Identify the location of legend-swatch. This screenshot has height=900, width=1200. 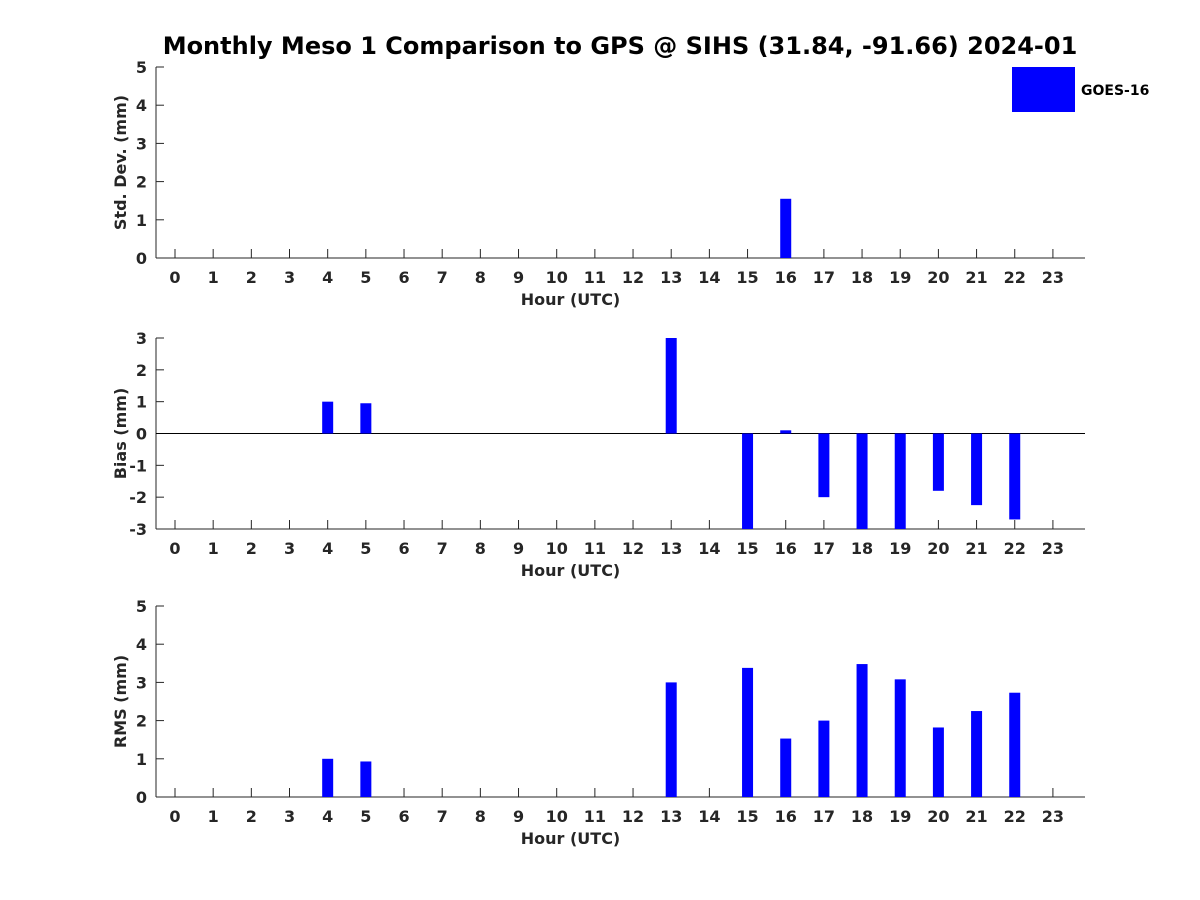
(1043, 89).